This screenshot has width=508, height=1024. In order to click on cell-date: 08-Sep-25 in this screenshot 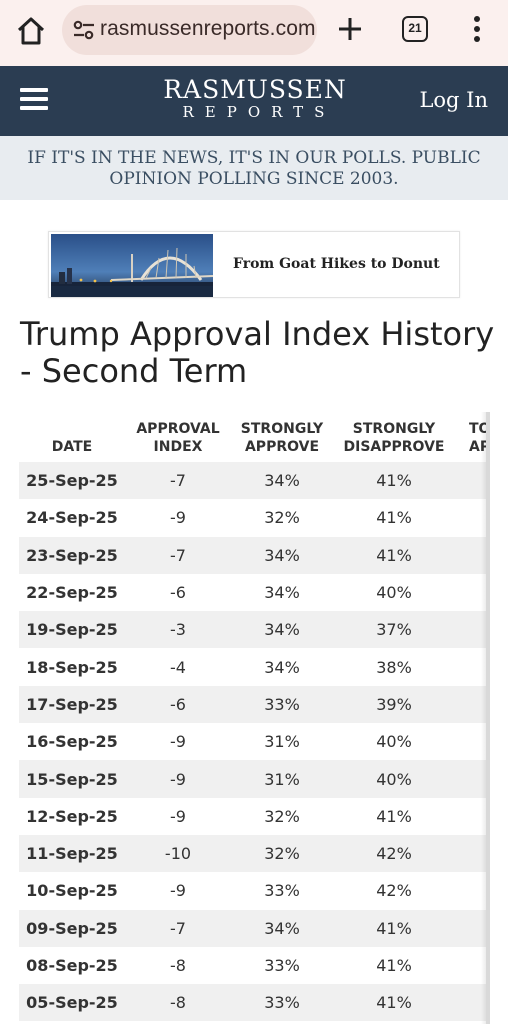, I will do `click(72, 965)`.